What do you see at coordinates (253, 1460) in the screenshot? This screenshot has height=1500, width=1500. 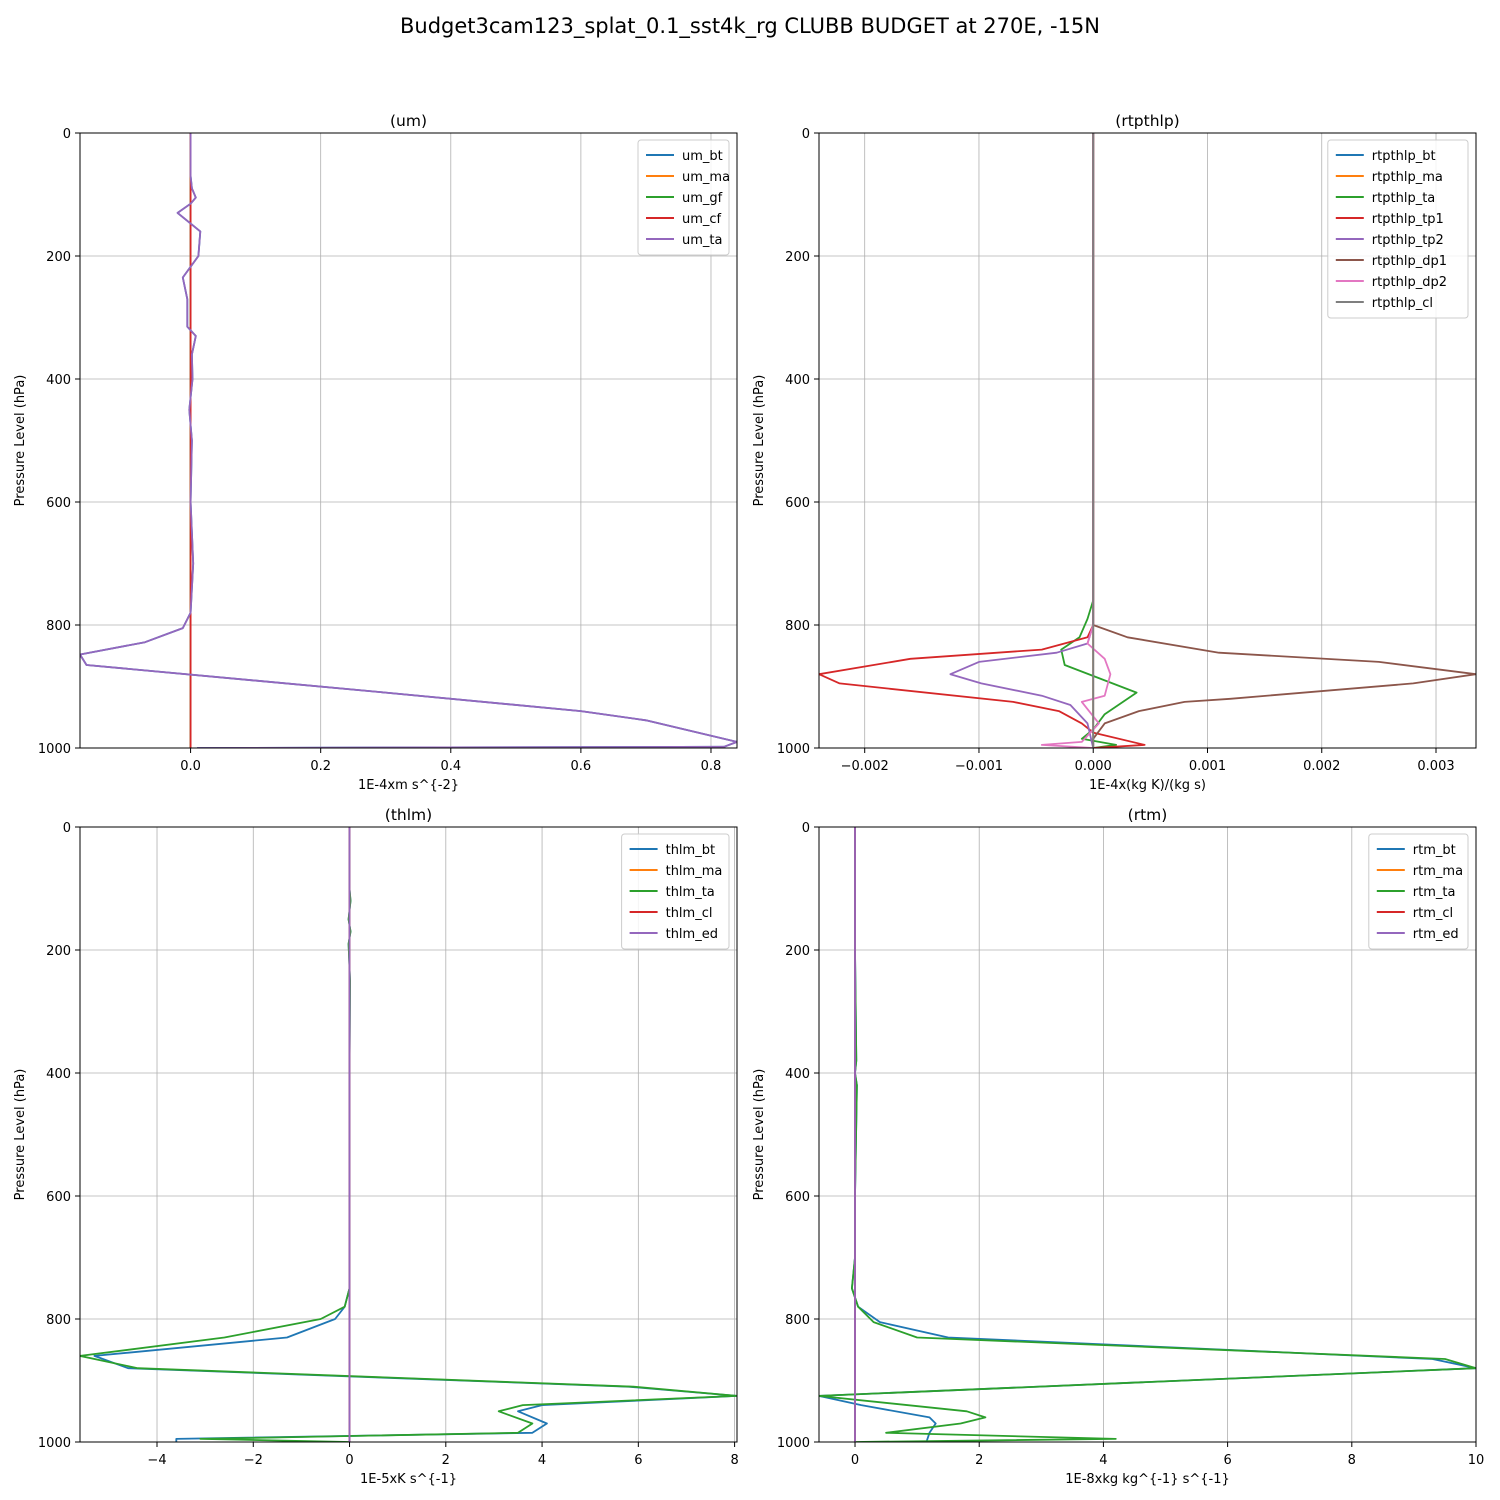 I see `x-tick-label: −2` at bounding box center [253, 1460].